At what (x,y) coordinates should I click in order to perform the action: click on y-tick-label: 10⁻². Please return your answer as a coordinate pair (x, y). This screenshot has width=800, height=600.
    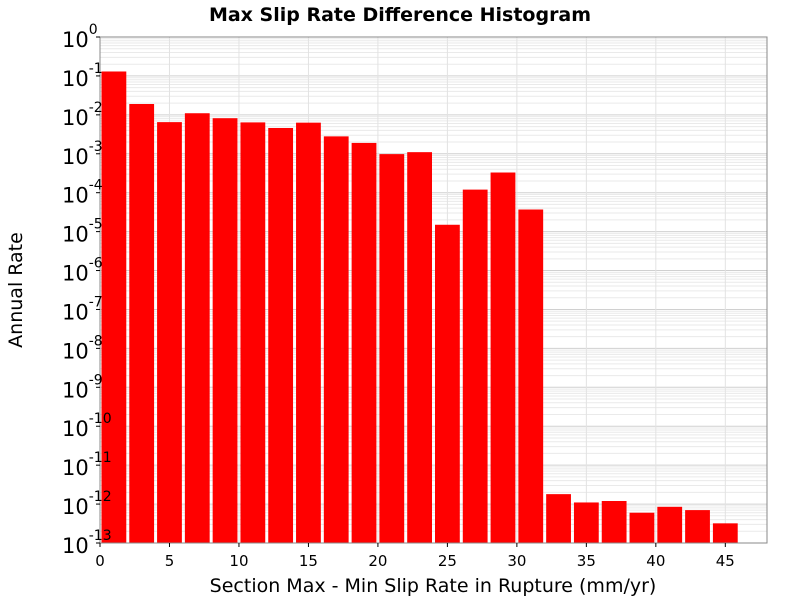
    Looking at the image, I should click on (82, 115).